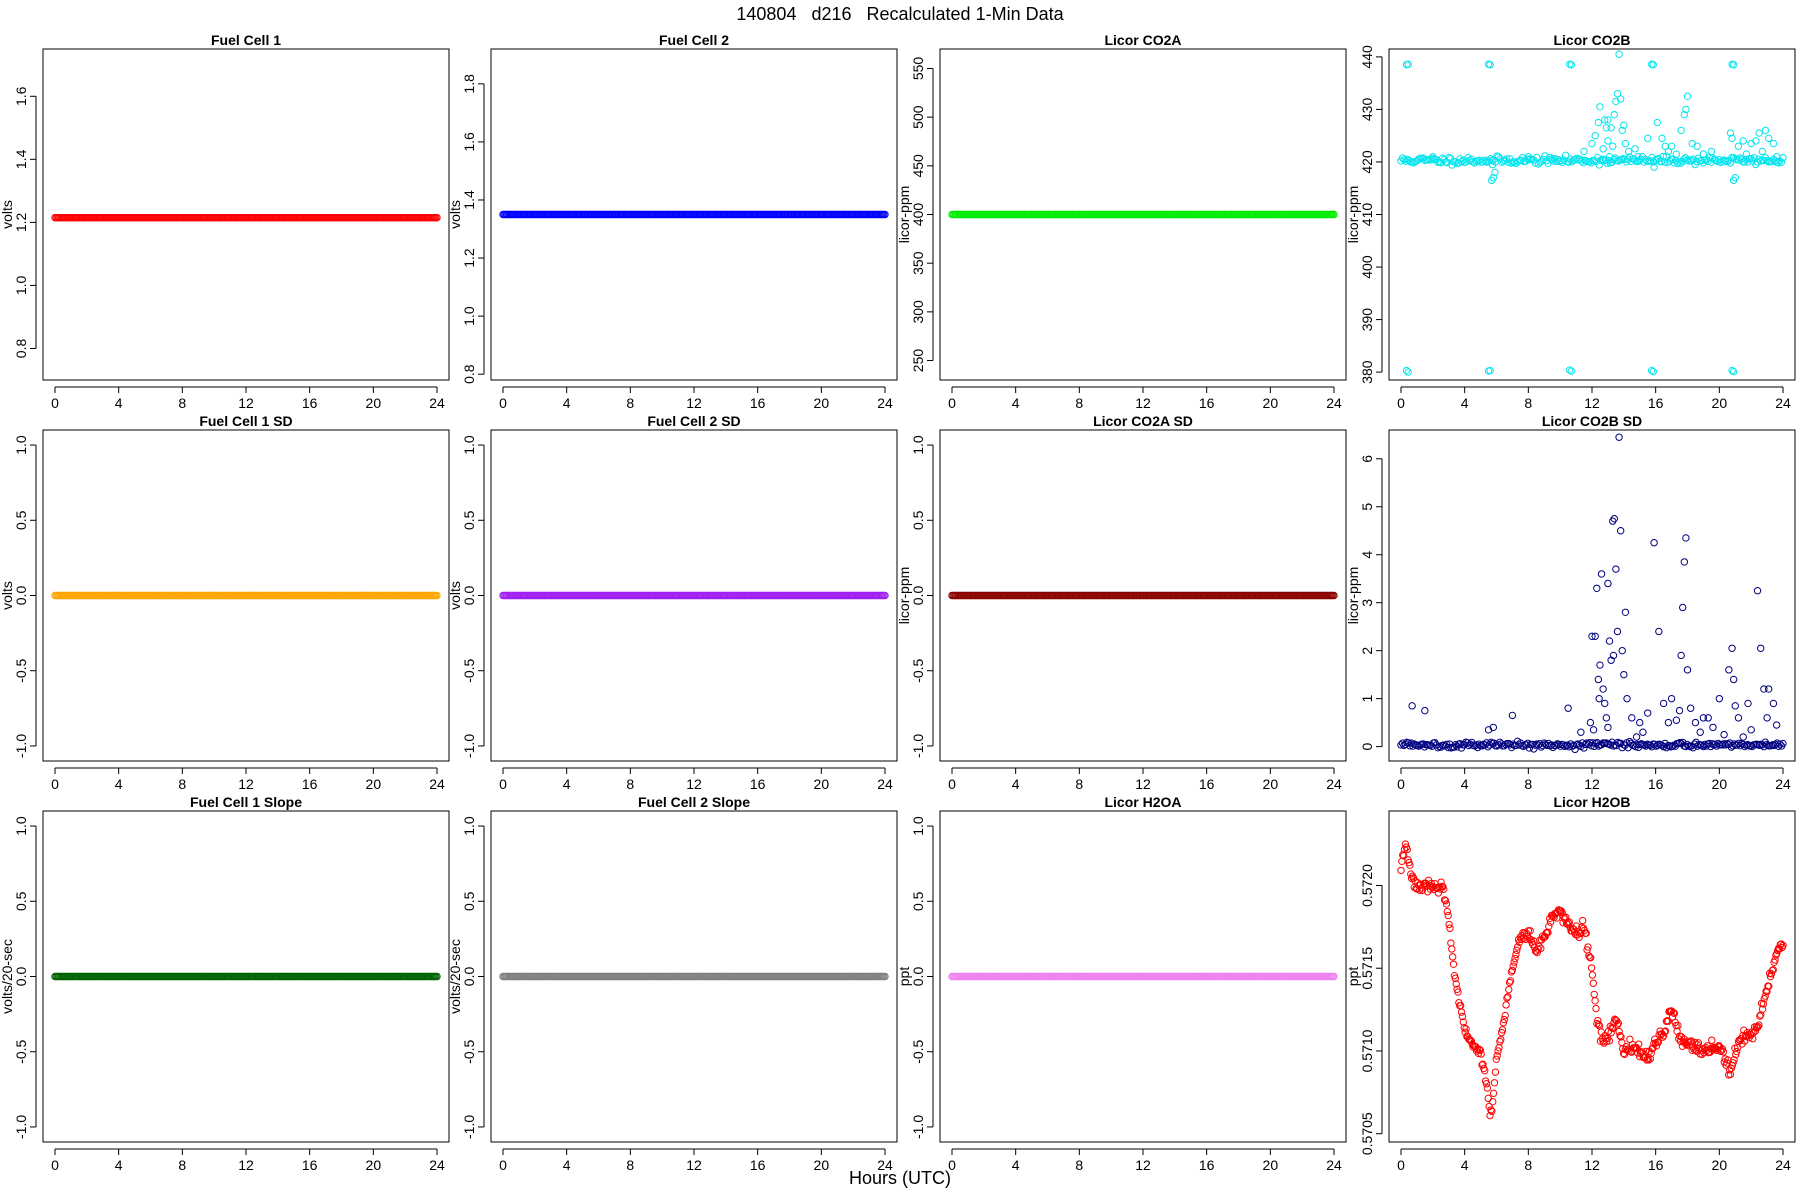  What do you see at coordinates (1367, 968) in the screenshot?
I see `y-tick-label: 0.5715` at bounding box center [1367, 968].